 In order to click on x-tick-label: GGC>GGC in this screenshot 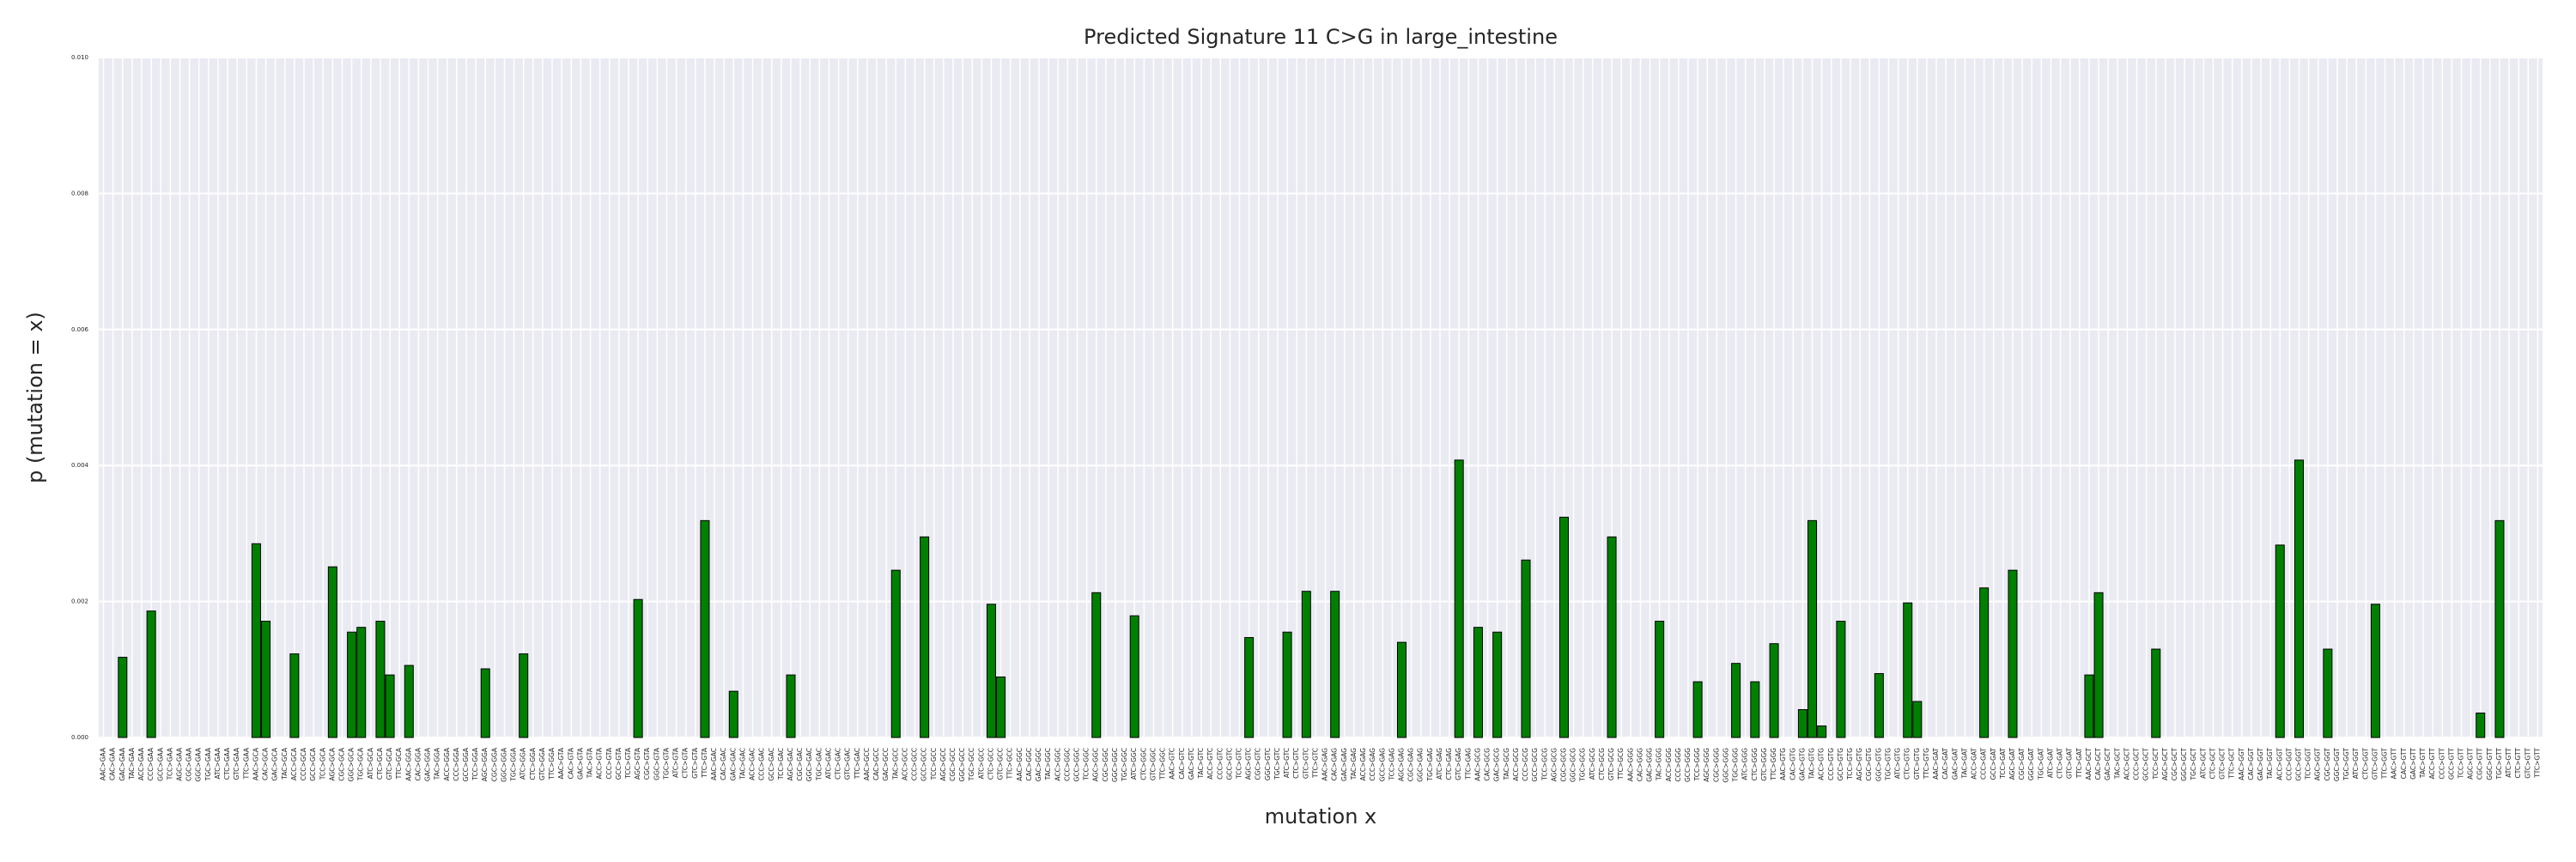, I will do `click(1115, 765)`.